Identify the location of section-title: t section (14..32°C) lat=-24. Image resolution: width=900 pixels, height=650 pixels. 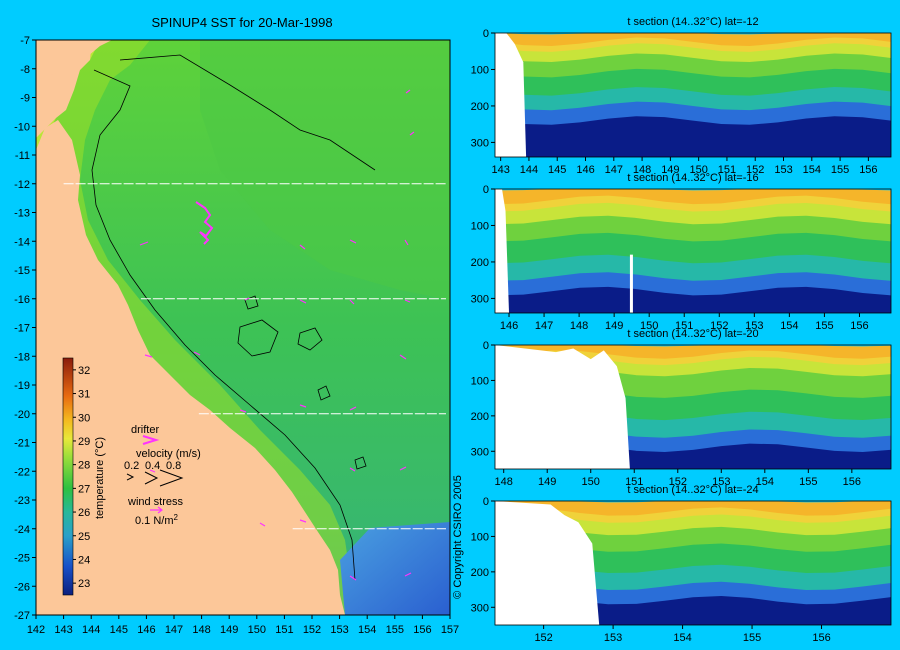
(692, 490).